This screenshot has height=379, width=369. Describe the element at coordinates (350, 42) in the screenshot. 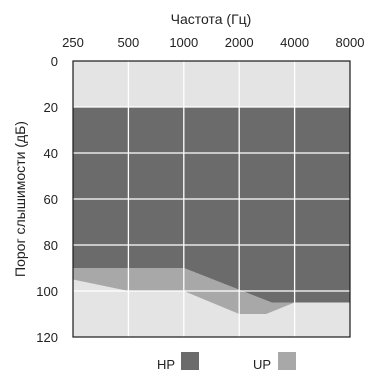

I see `x-tick-label: 8000` at that location.